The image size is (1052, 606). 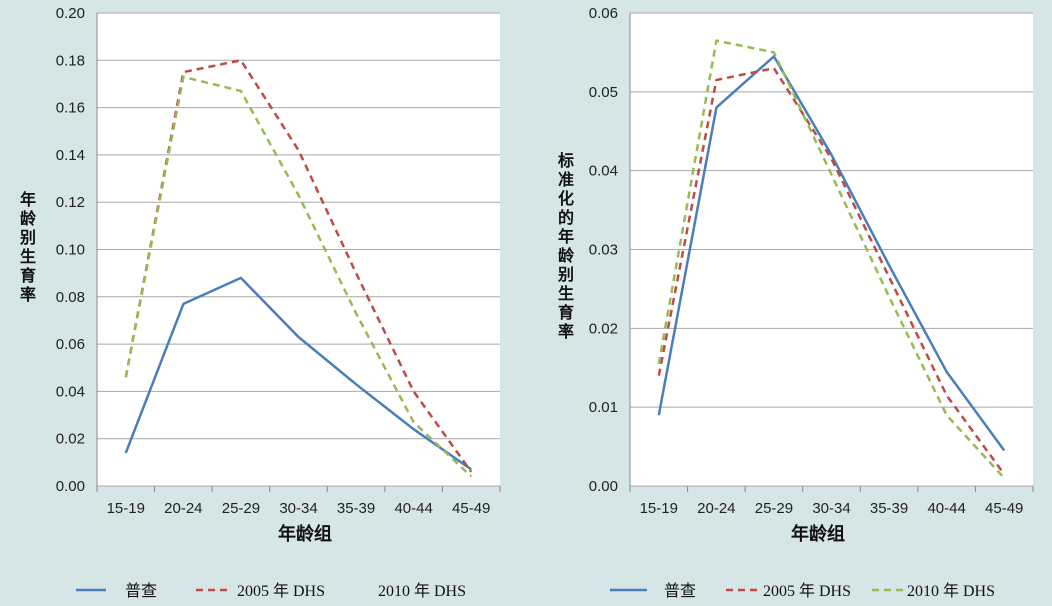 What do you see at coordinates (70, 202) in the screenshot?
I see `y-tick-label-left: 0.12` at bounding box center [70, 202].